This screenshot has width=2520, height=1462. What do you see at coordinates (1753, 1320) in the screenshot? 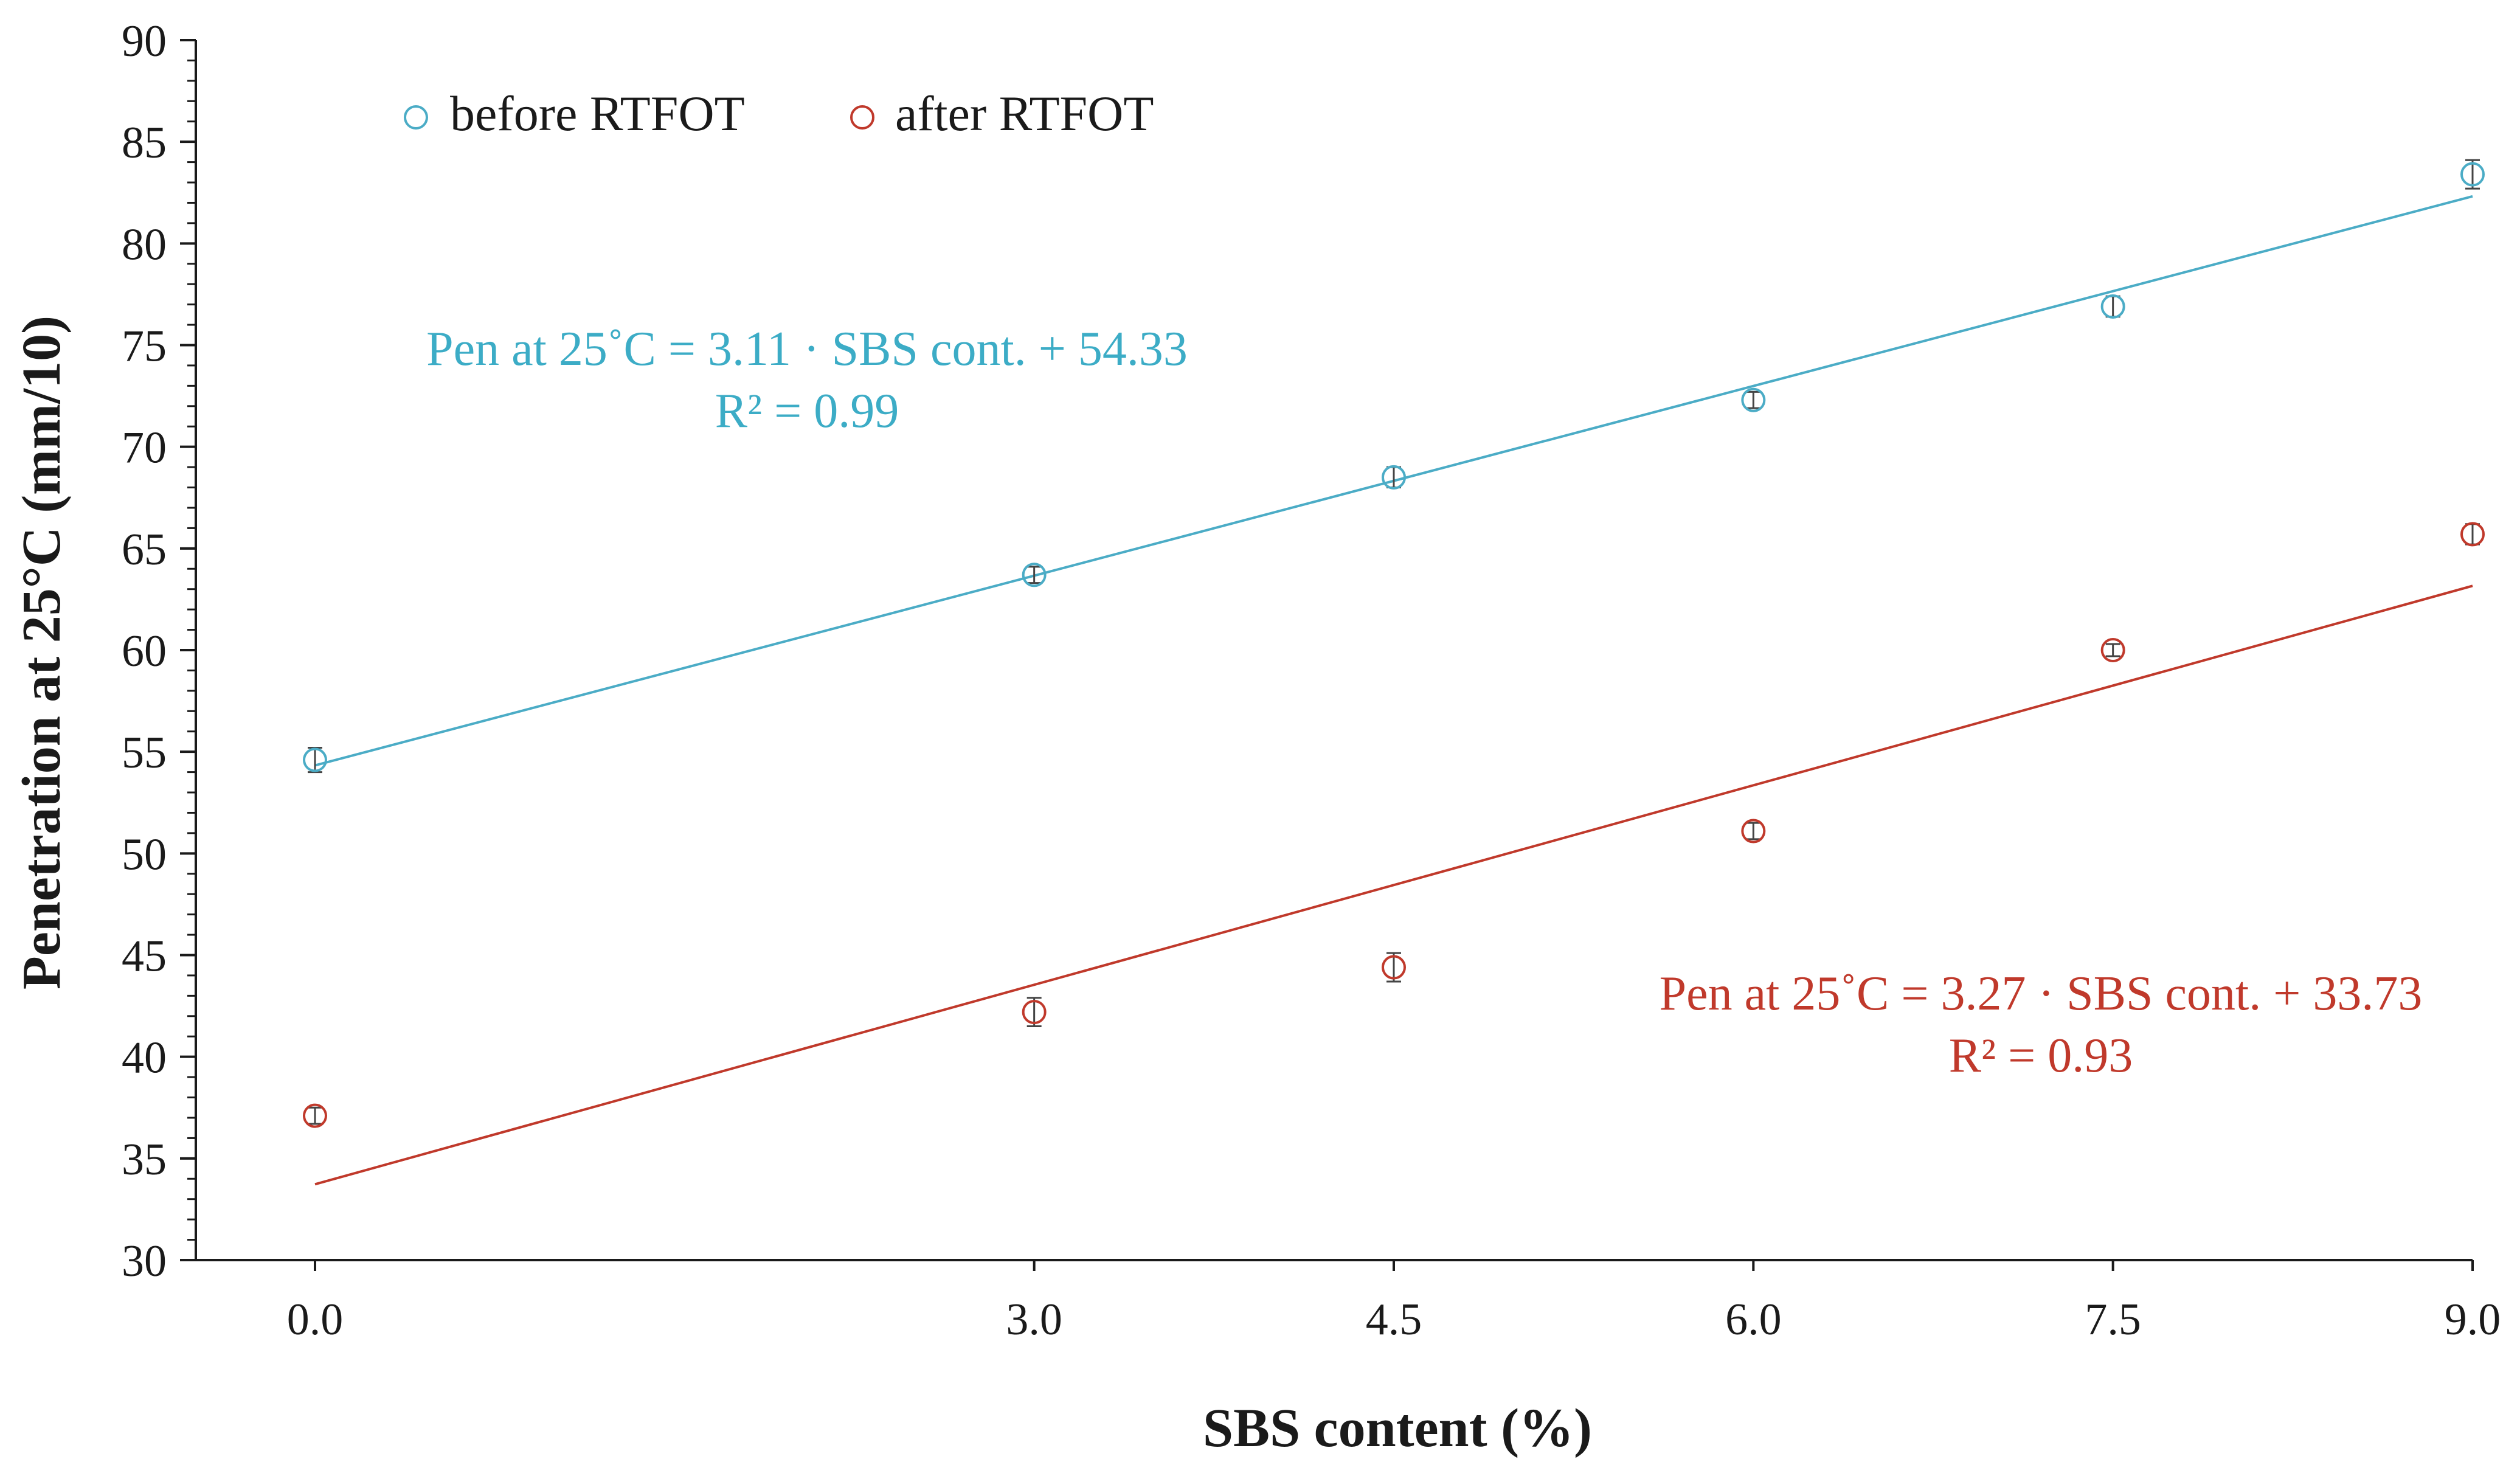
I see `x-tick-label: 6.0` at bounding box center [1753, 1320].